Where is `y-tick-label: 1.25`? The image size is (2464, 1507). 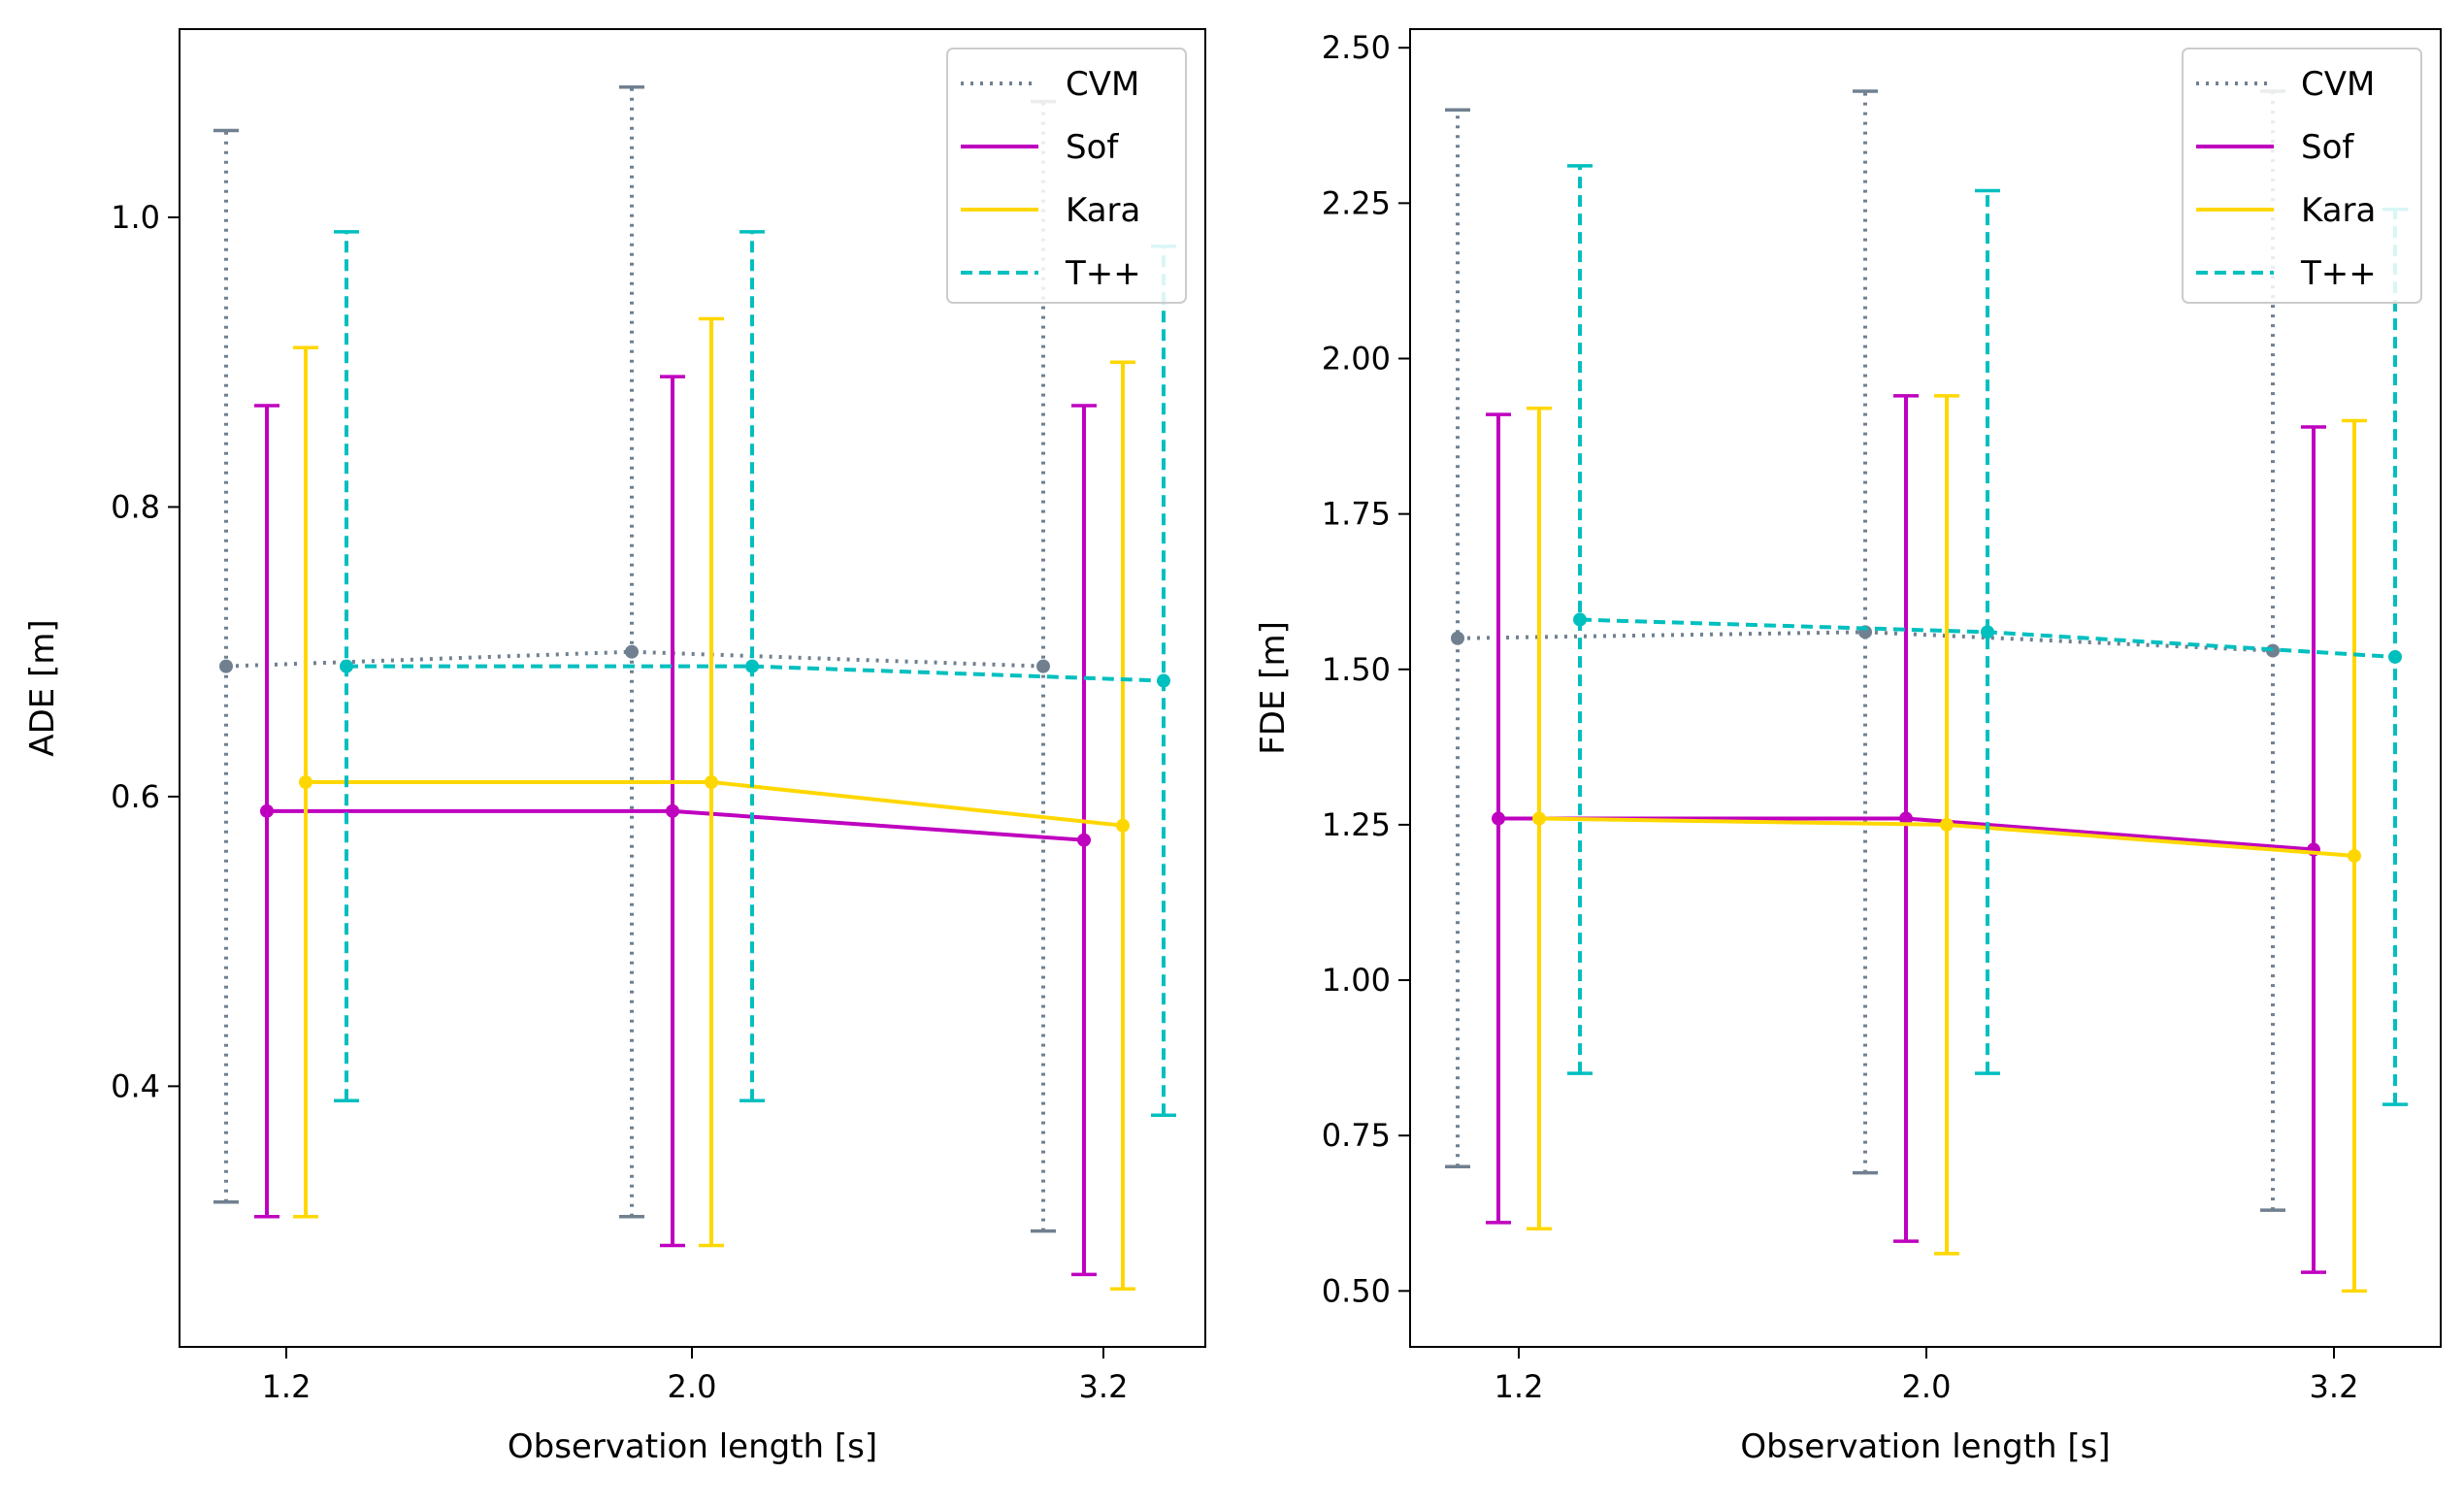
y-tick-label: 1.25 is located at coordinates (1357, 824).